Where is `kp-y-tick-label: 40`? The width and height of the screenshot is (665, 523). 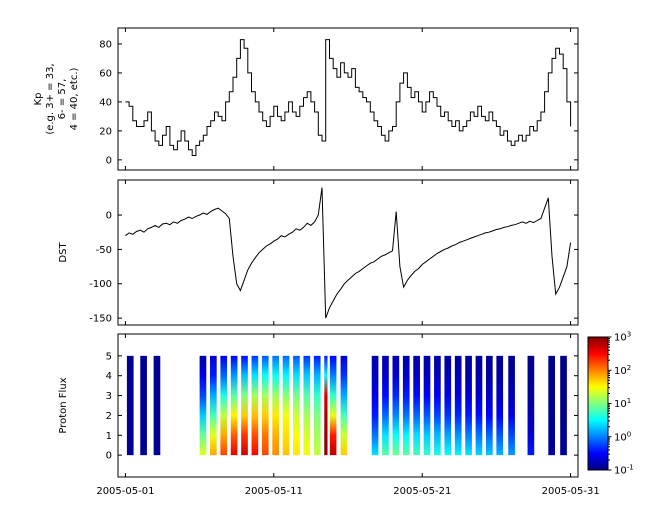
kp-y-tick-label: 40 is located at coordinates (105, 102).